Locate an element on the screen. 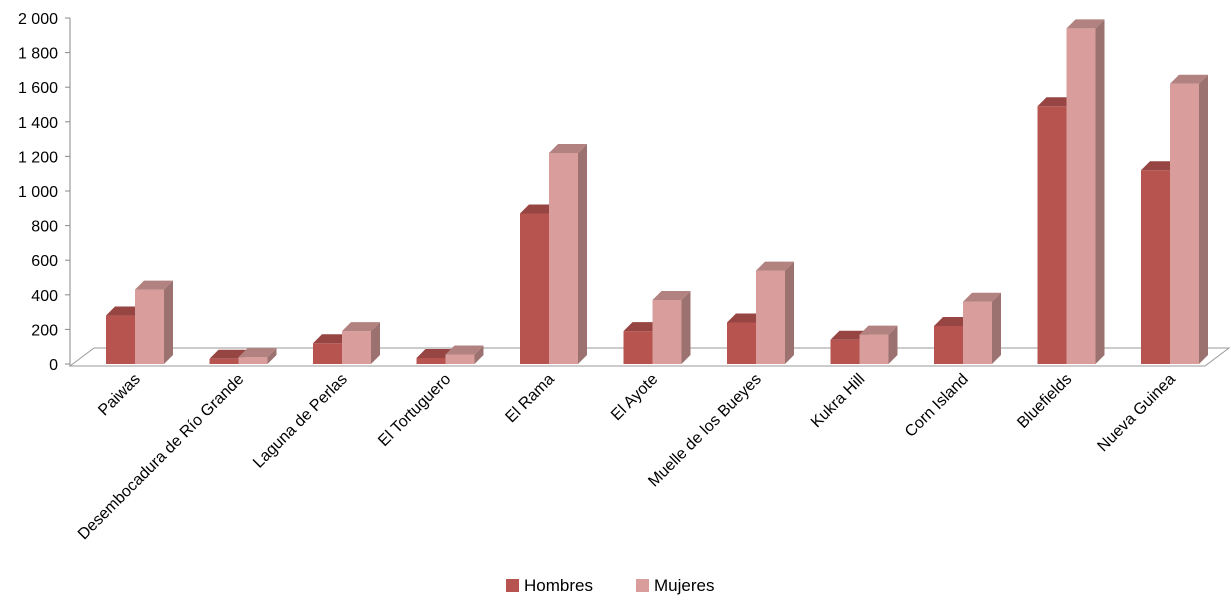  y-tick-label: 800 is located at coordinates (44, 227).